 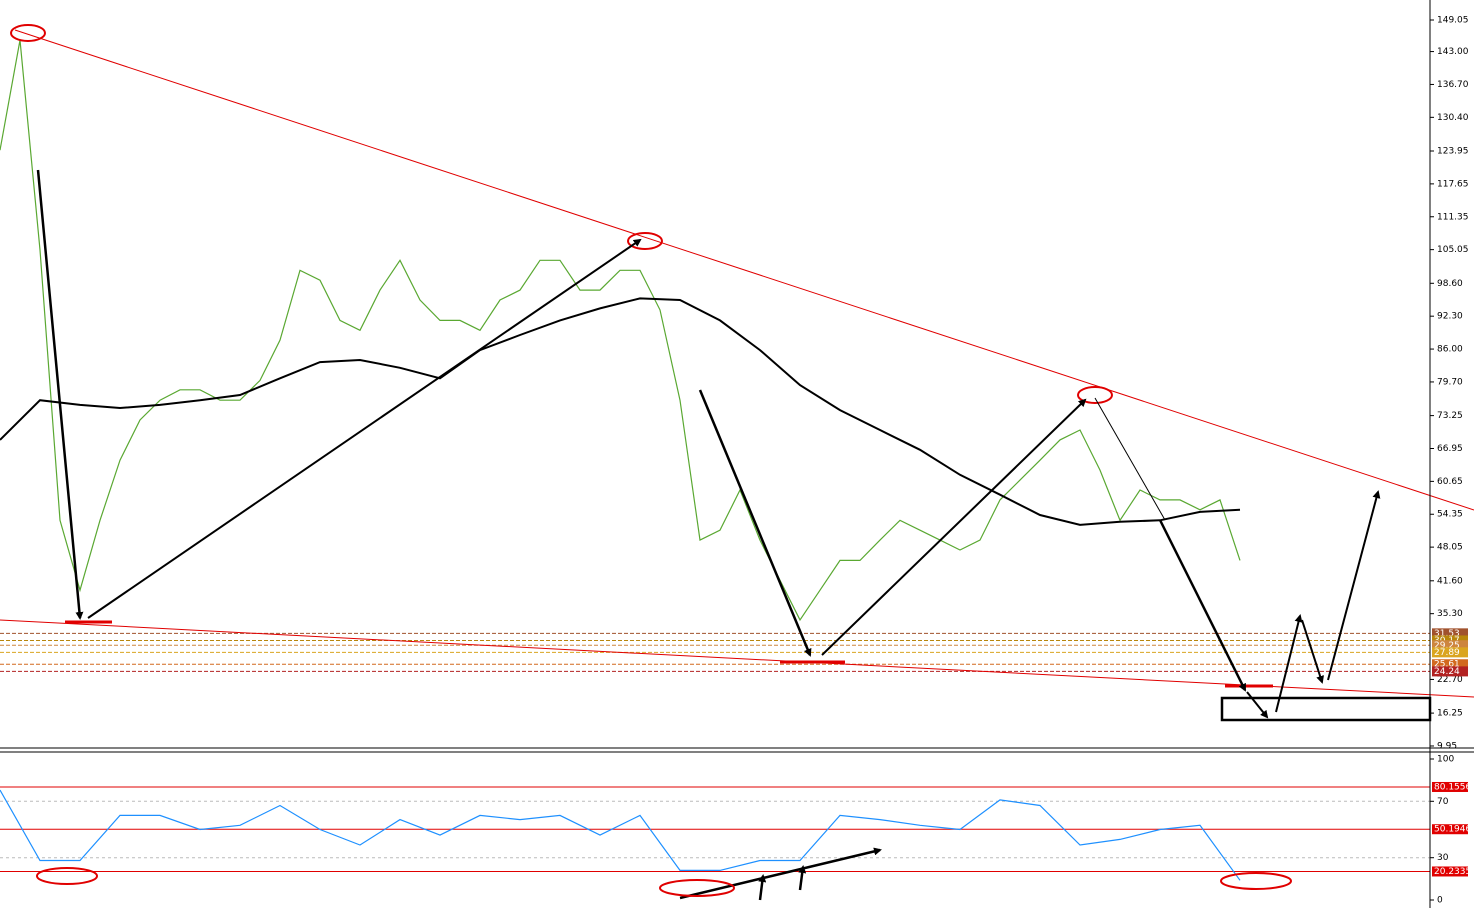 I want to click on y-tick-label: 73.25, so click(x=1450, y=416).